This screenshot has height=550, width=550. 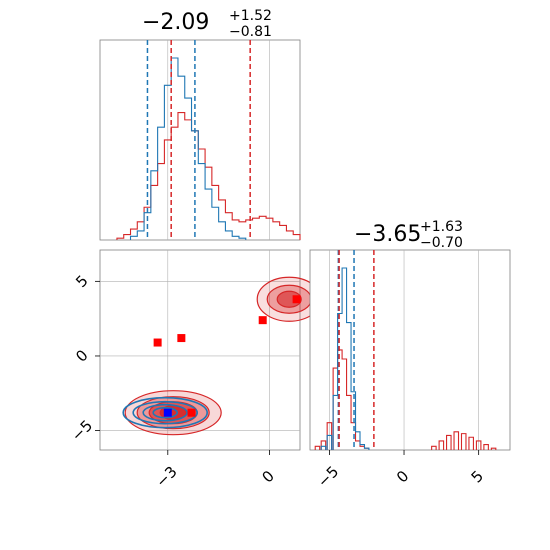 I want to click on param1-histogram-panel, so click(x=200, y=140).